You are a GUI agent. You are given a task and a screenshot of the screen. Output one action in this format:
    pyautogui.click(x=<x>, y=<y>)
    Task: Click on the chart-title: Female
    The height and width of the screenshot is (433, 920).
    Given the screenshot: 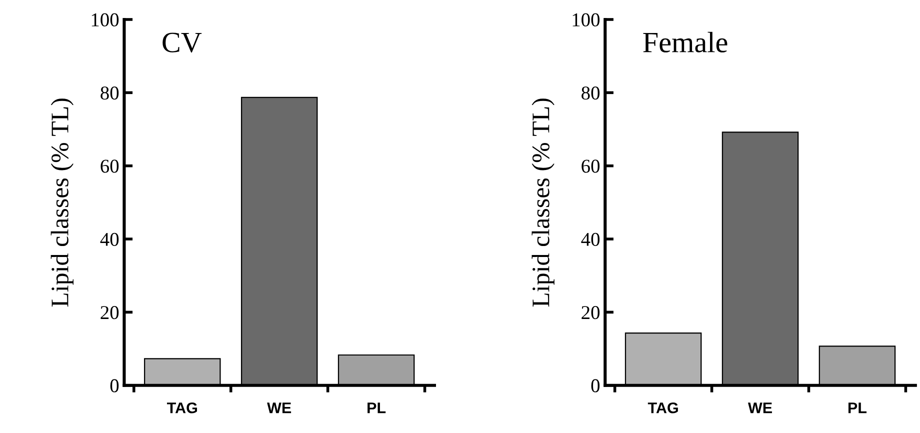 What is the action you would take?
    pyautogui.click(x=685, y=42)
    